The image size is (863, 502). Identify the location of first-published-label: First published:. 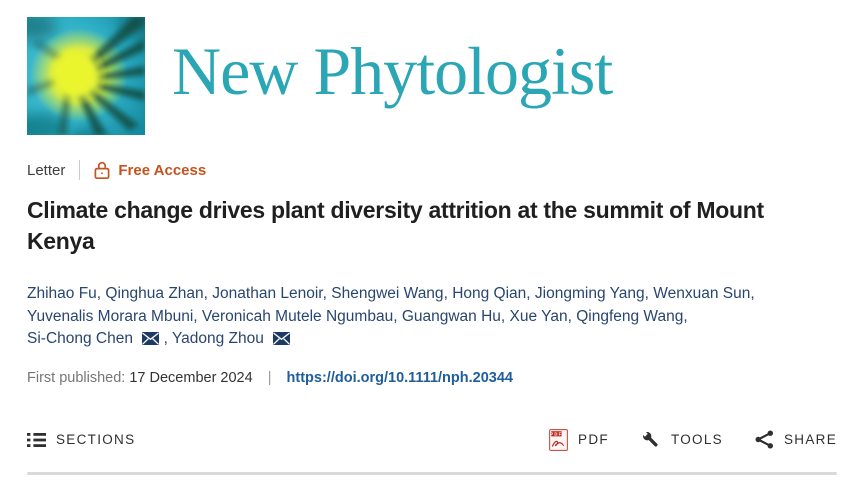
(76, 377).